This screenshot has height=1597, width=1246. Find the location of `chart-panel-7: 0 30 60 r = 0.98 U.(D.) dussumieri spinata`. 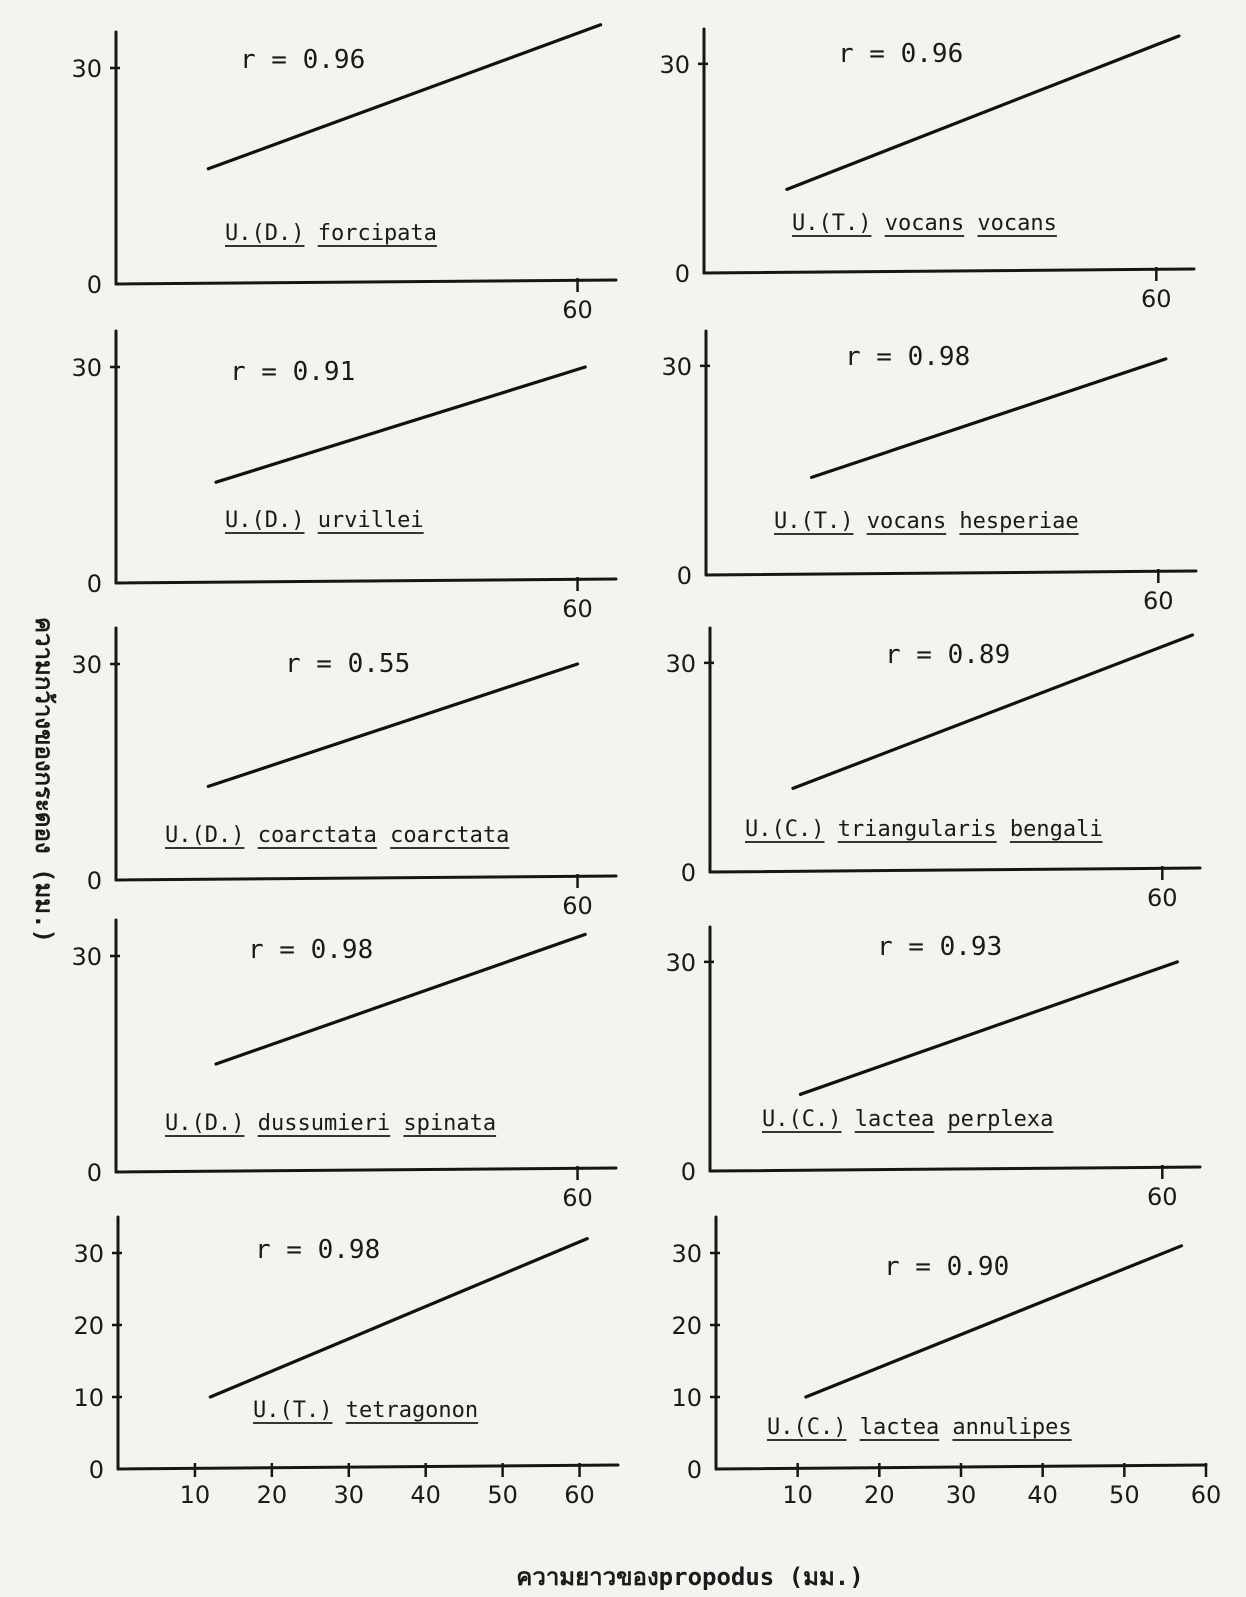

chart-panel-7: 0 30 60 r = 0.98 U.(D.) dussumieri spinata is located at coordinates (344, 1065).